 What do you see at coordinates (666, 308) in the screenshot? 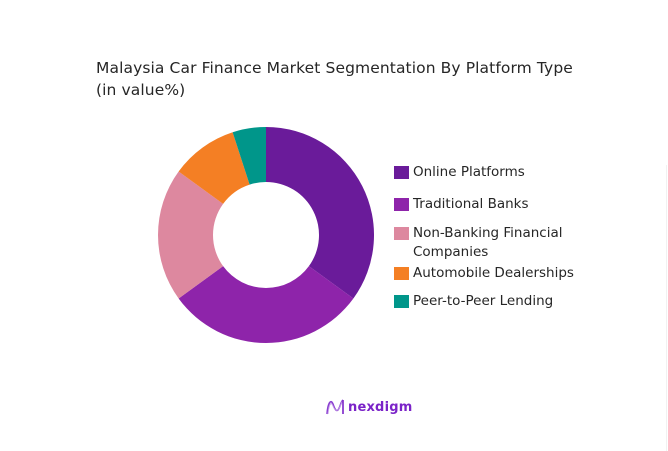
I see `frame-edge` at bounding box center [666, 308].